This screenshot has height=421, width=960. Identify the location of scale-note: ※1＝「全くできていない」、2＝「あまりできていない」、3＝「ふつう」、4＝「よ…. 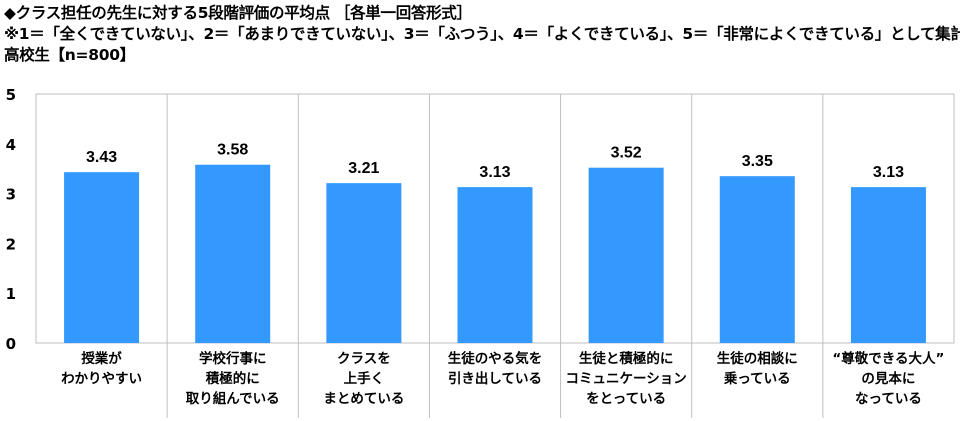
(482, 34).